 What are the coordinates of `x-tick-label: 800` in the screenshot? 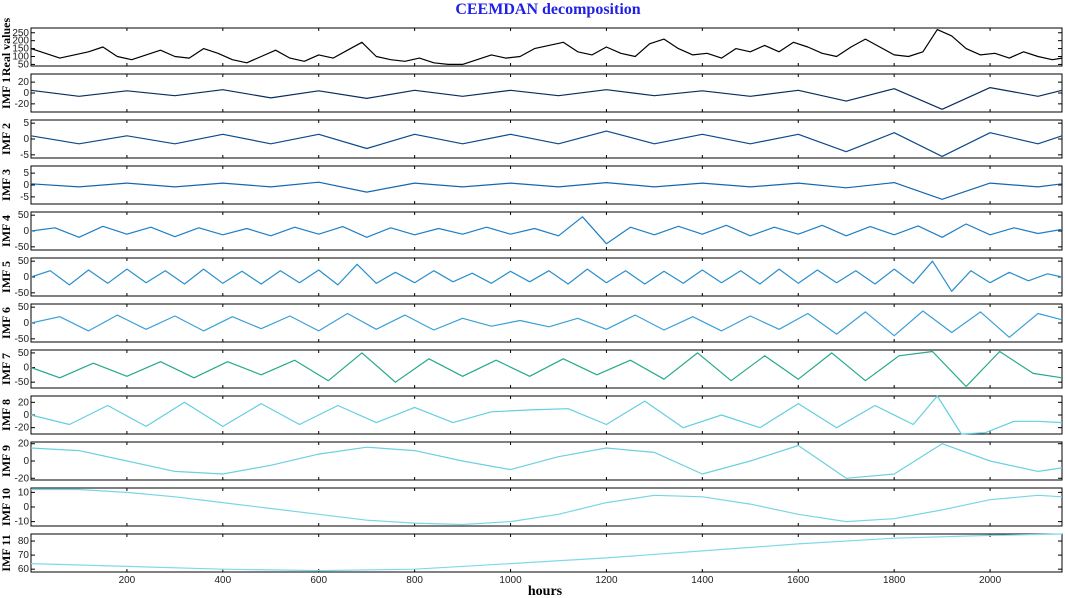 It's located at (414, 580).